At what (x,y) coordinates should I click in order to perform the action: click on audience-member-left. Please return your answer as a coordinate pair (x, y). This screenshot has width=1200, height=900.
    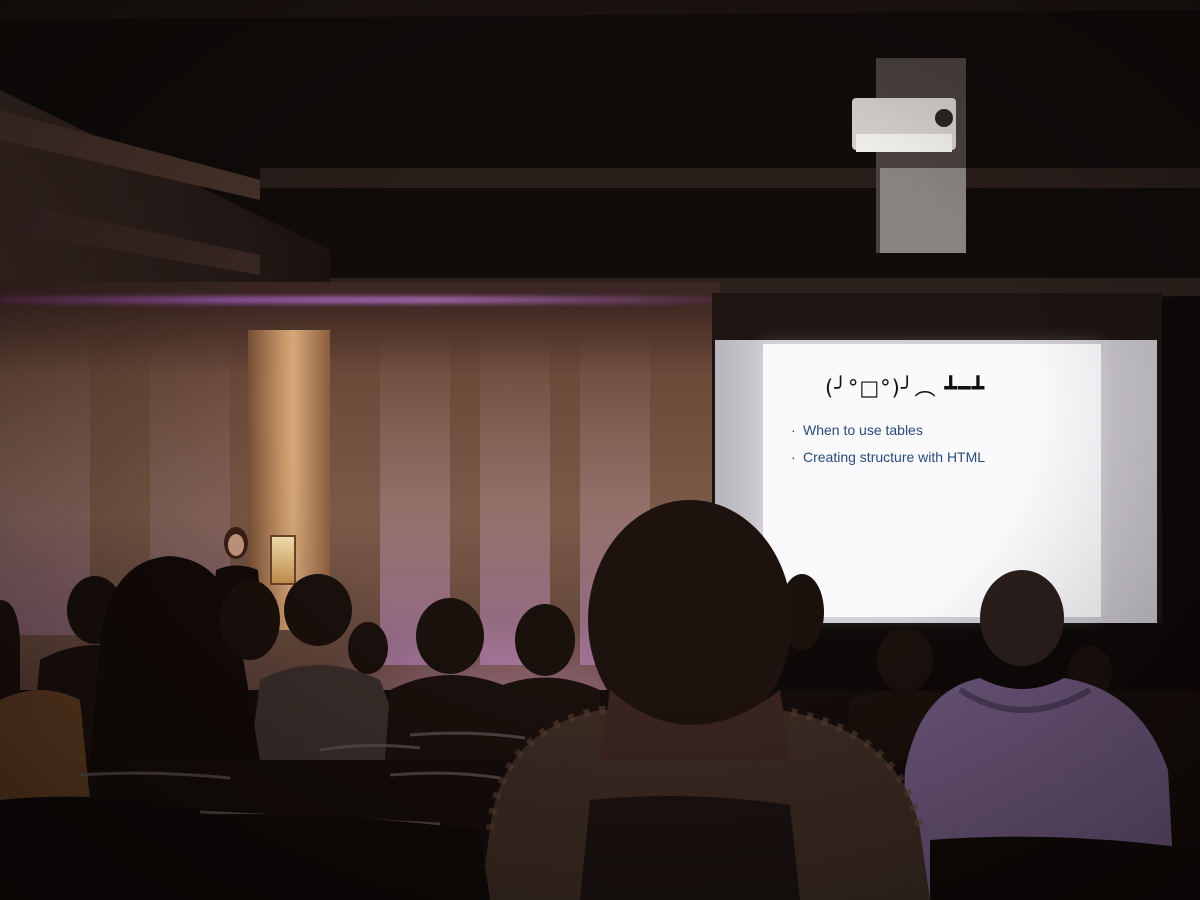
    Looking at the image, I should click on (130, 678).